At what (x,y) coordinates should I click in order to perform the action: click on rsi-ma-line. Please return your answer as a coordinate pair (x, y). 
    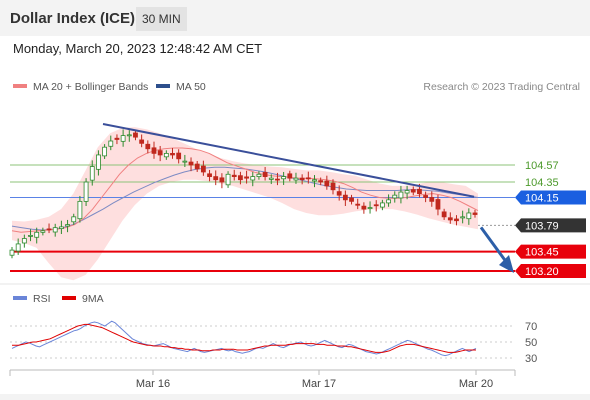
    Looking at the image, I should click on (244, 338).